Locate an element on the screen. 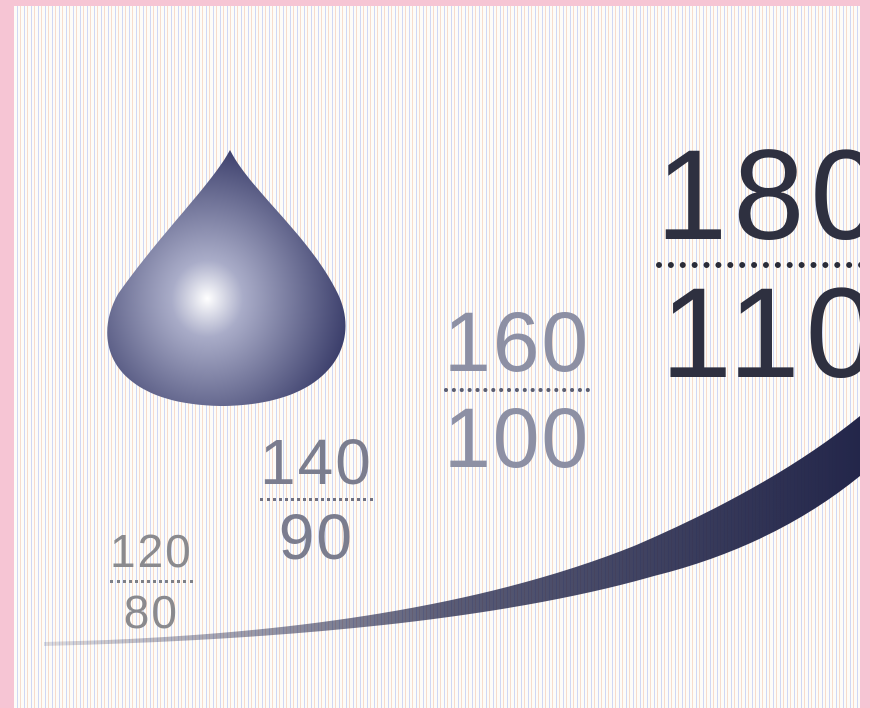 This screenshot has height=708, width=870. diastolic-value: 80 is located at coordinates (151, 612).